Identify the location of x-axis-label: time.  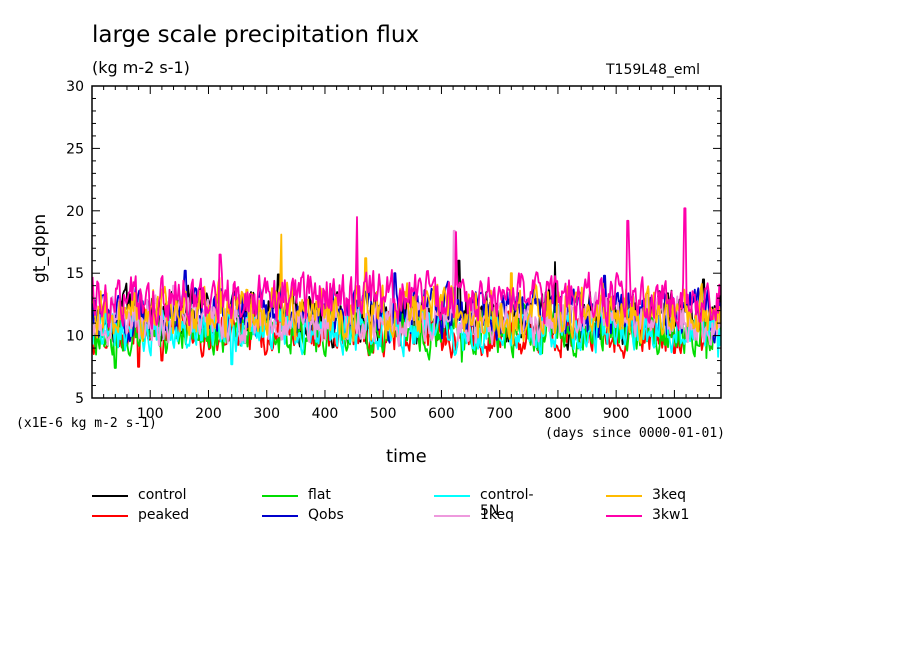
(406, 456).